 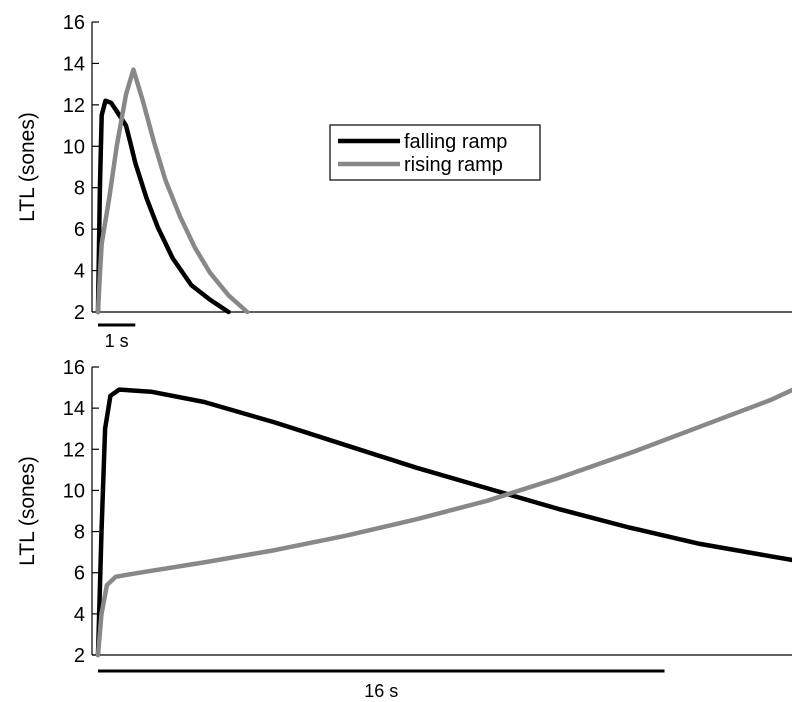 What do you see at coordinates (117, 341) in the screenshot?
I see `scale-bar-label: 1 s` at bounding box center [117, 341].